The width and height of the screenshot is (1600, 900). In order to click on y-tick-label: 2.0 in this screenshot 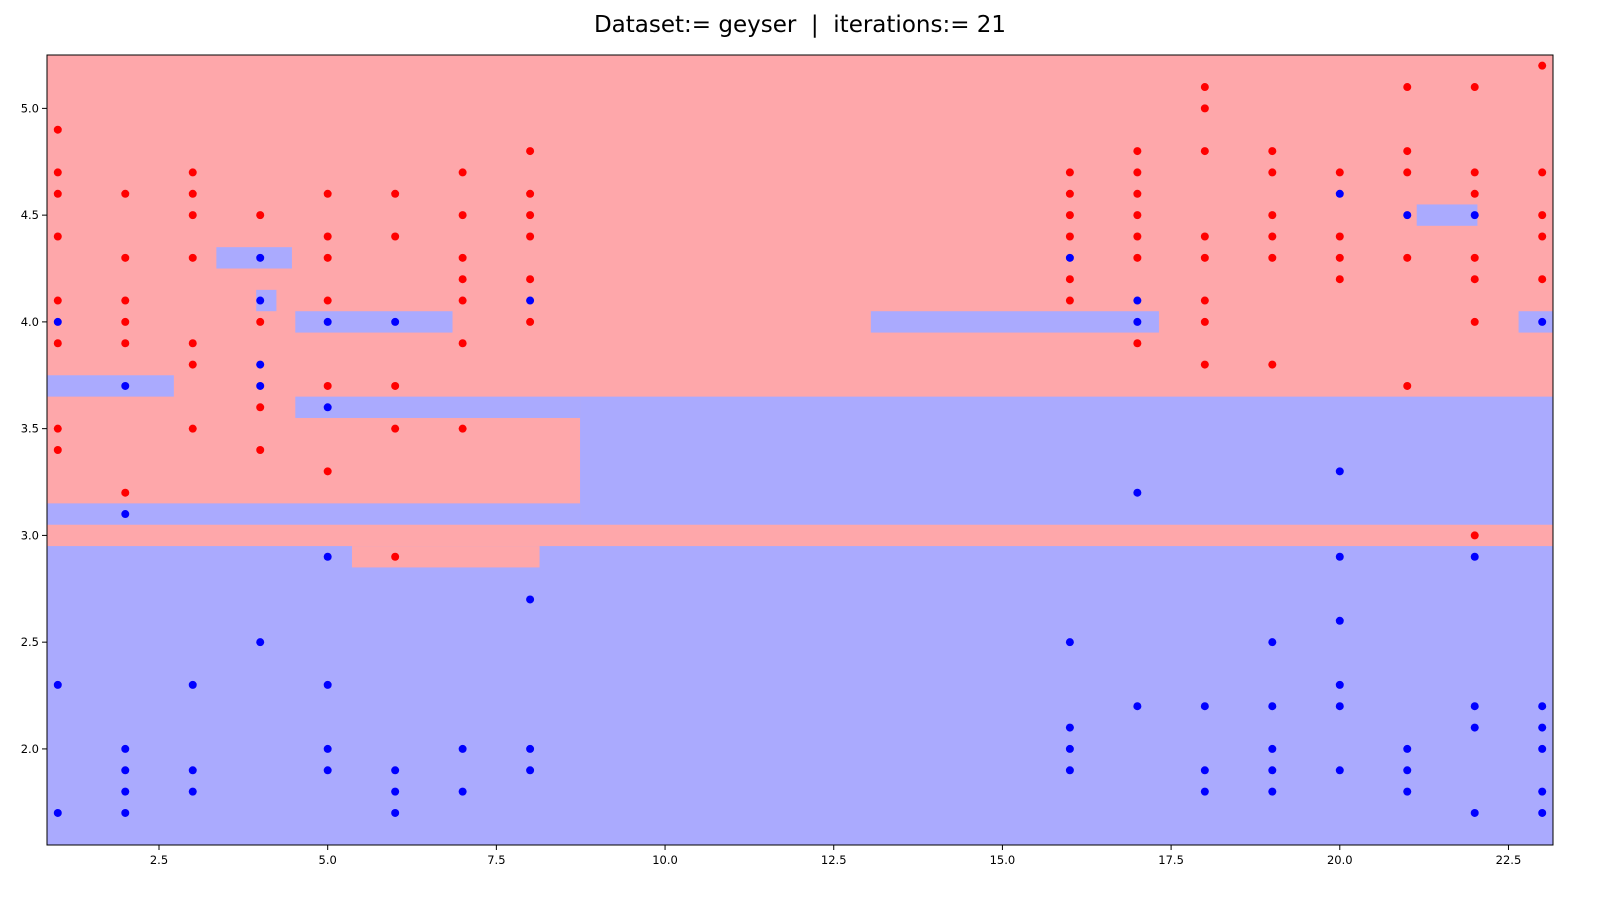, I will do `click(30, 749)`.